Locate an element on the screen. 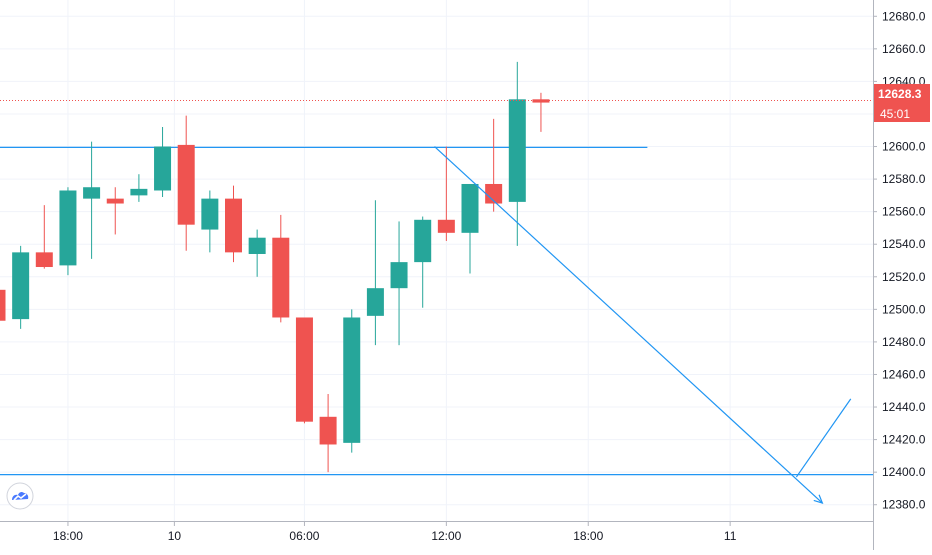 The image size is (932, 555). time-tick-label: 11 is located at coordinates (730, 536).